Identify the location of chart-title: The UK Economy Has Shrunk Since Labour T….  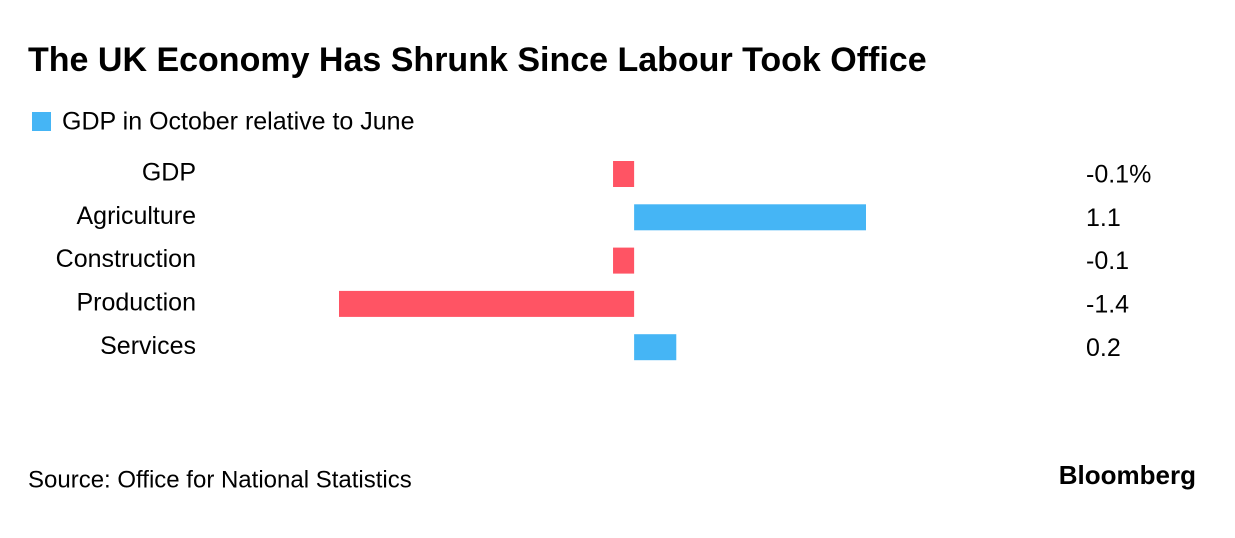
(477, 60).